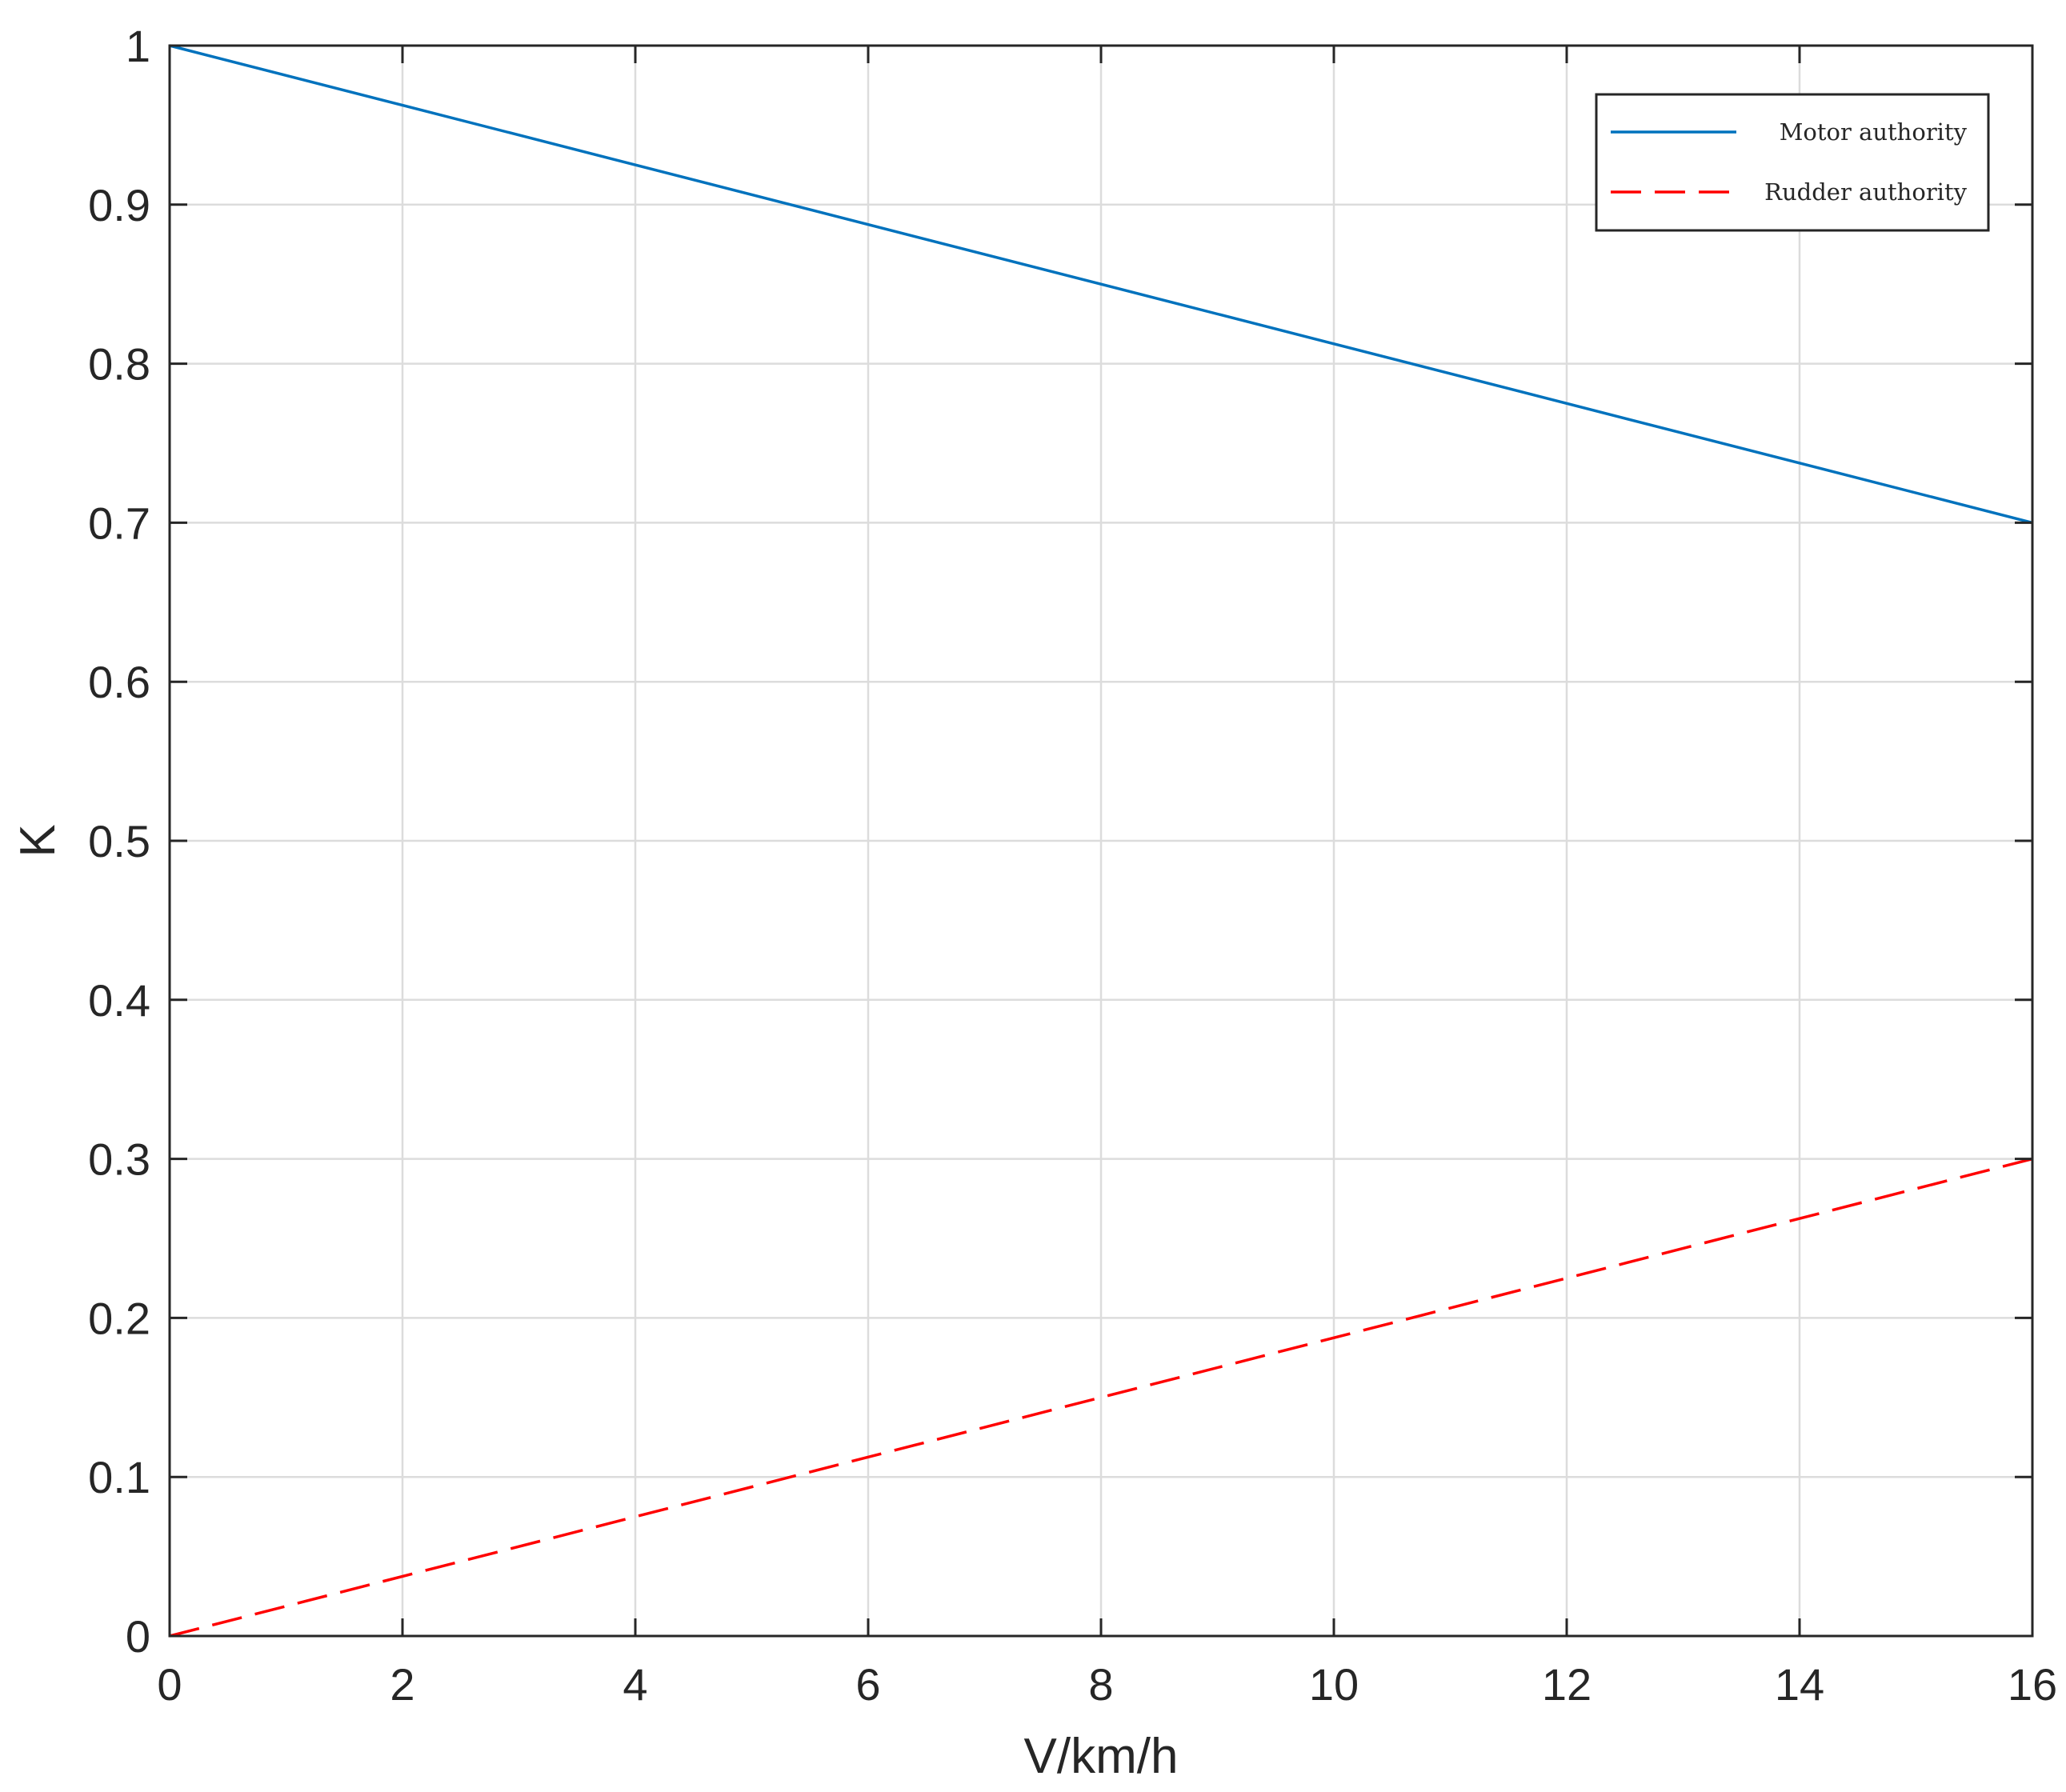  I want to click on legend-label-1: Motor authority, so click(1874, 132).